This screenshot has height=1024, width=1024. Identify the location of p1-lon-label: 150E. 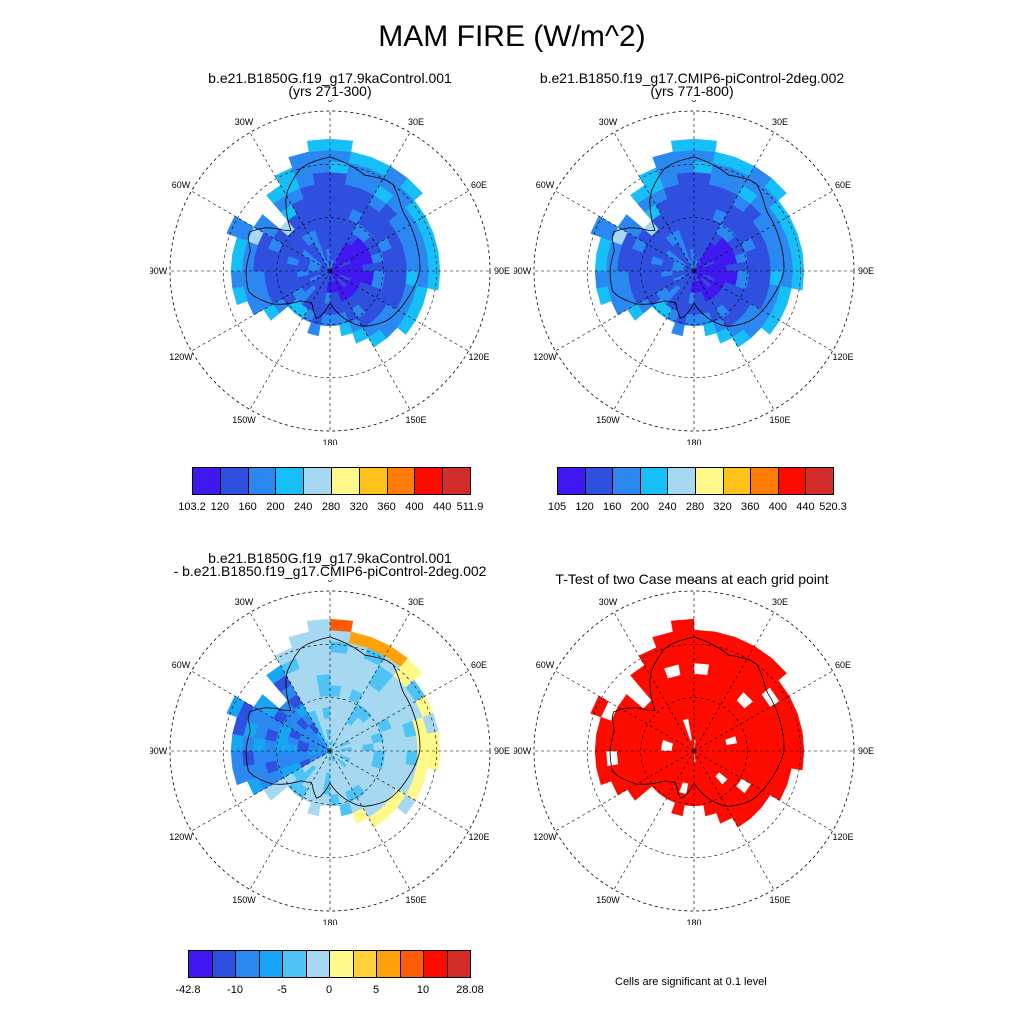
(415, 420).